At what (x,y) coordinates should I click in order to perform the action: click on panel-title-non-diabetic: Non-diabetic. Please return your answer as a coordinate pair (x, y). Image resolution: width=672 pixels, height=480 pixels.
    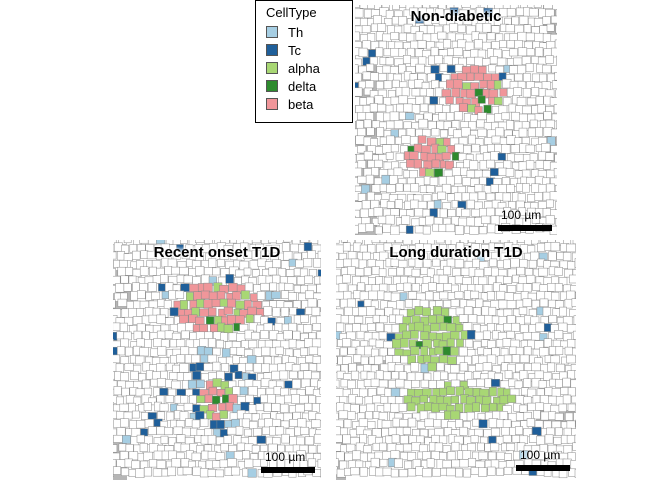
    Looking at the image, I should click on (456, 16).